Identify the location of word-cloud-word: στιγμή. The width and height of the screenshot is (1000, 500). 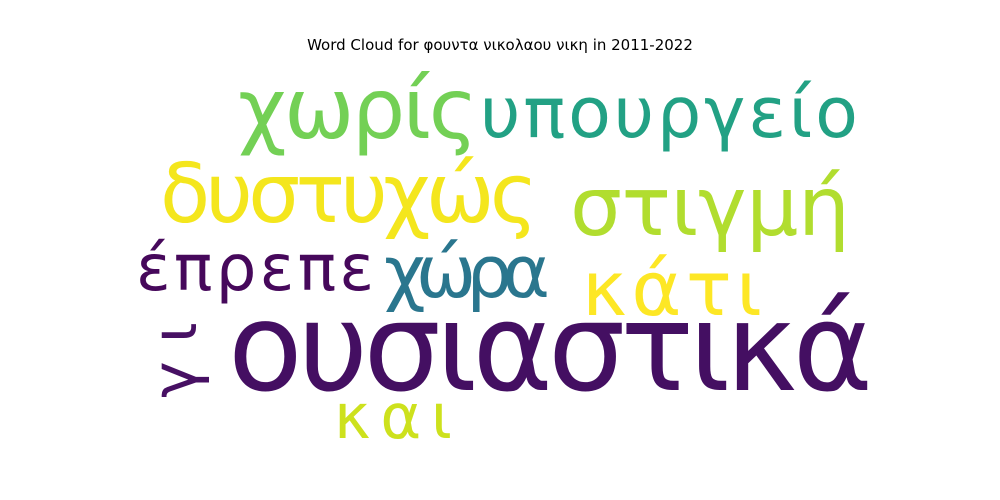
(710, 207).